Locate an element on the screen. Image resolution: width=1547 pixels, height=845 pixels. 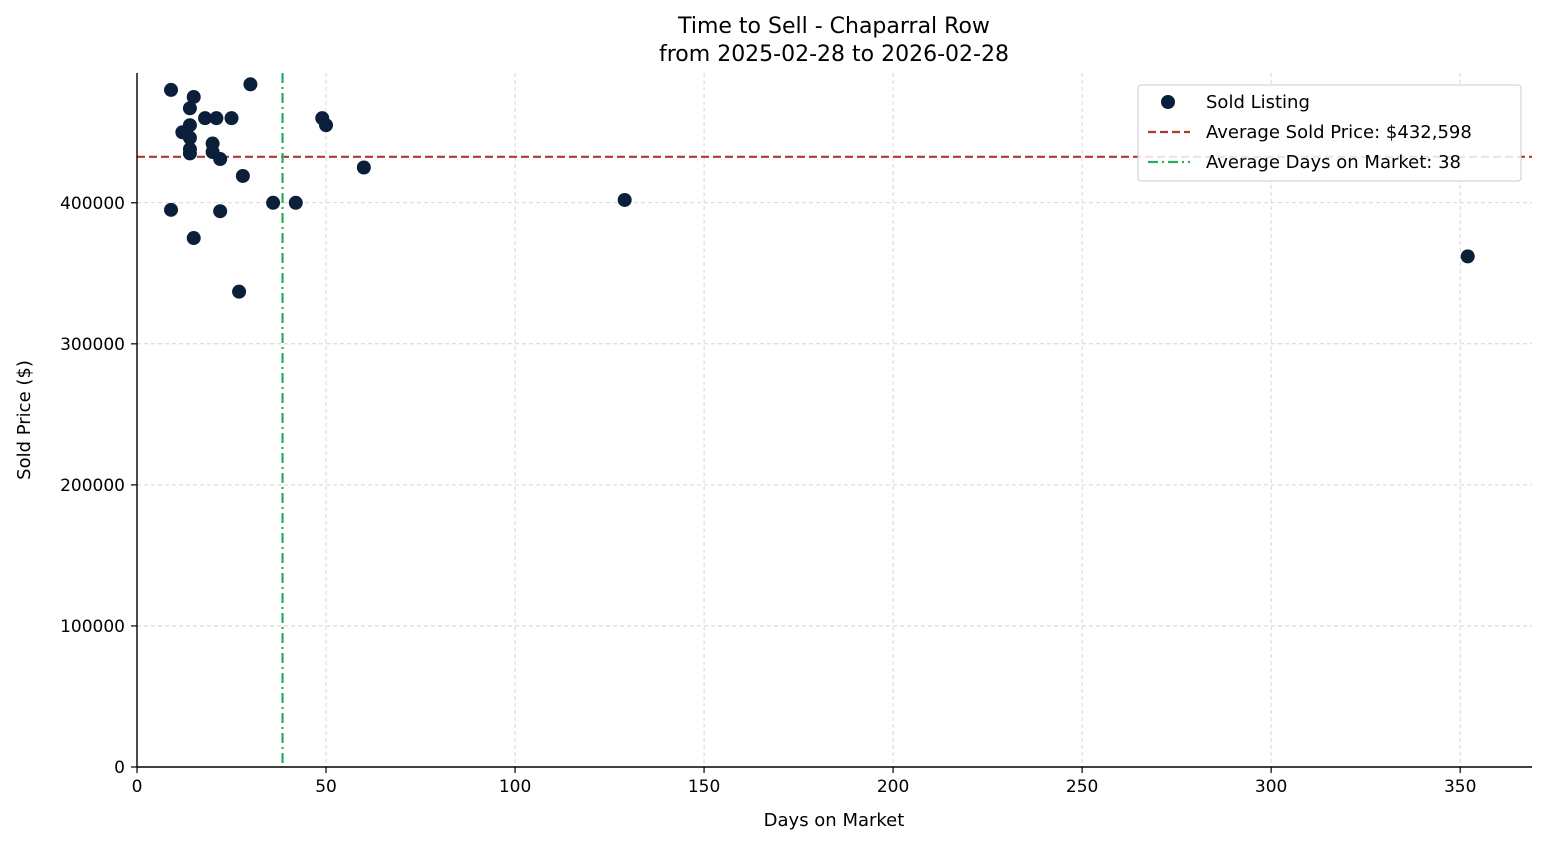
x-tick-label: 250 is located at coordinates (1082, 787).